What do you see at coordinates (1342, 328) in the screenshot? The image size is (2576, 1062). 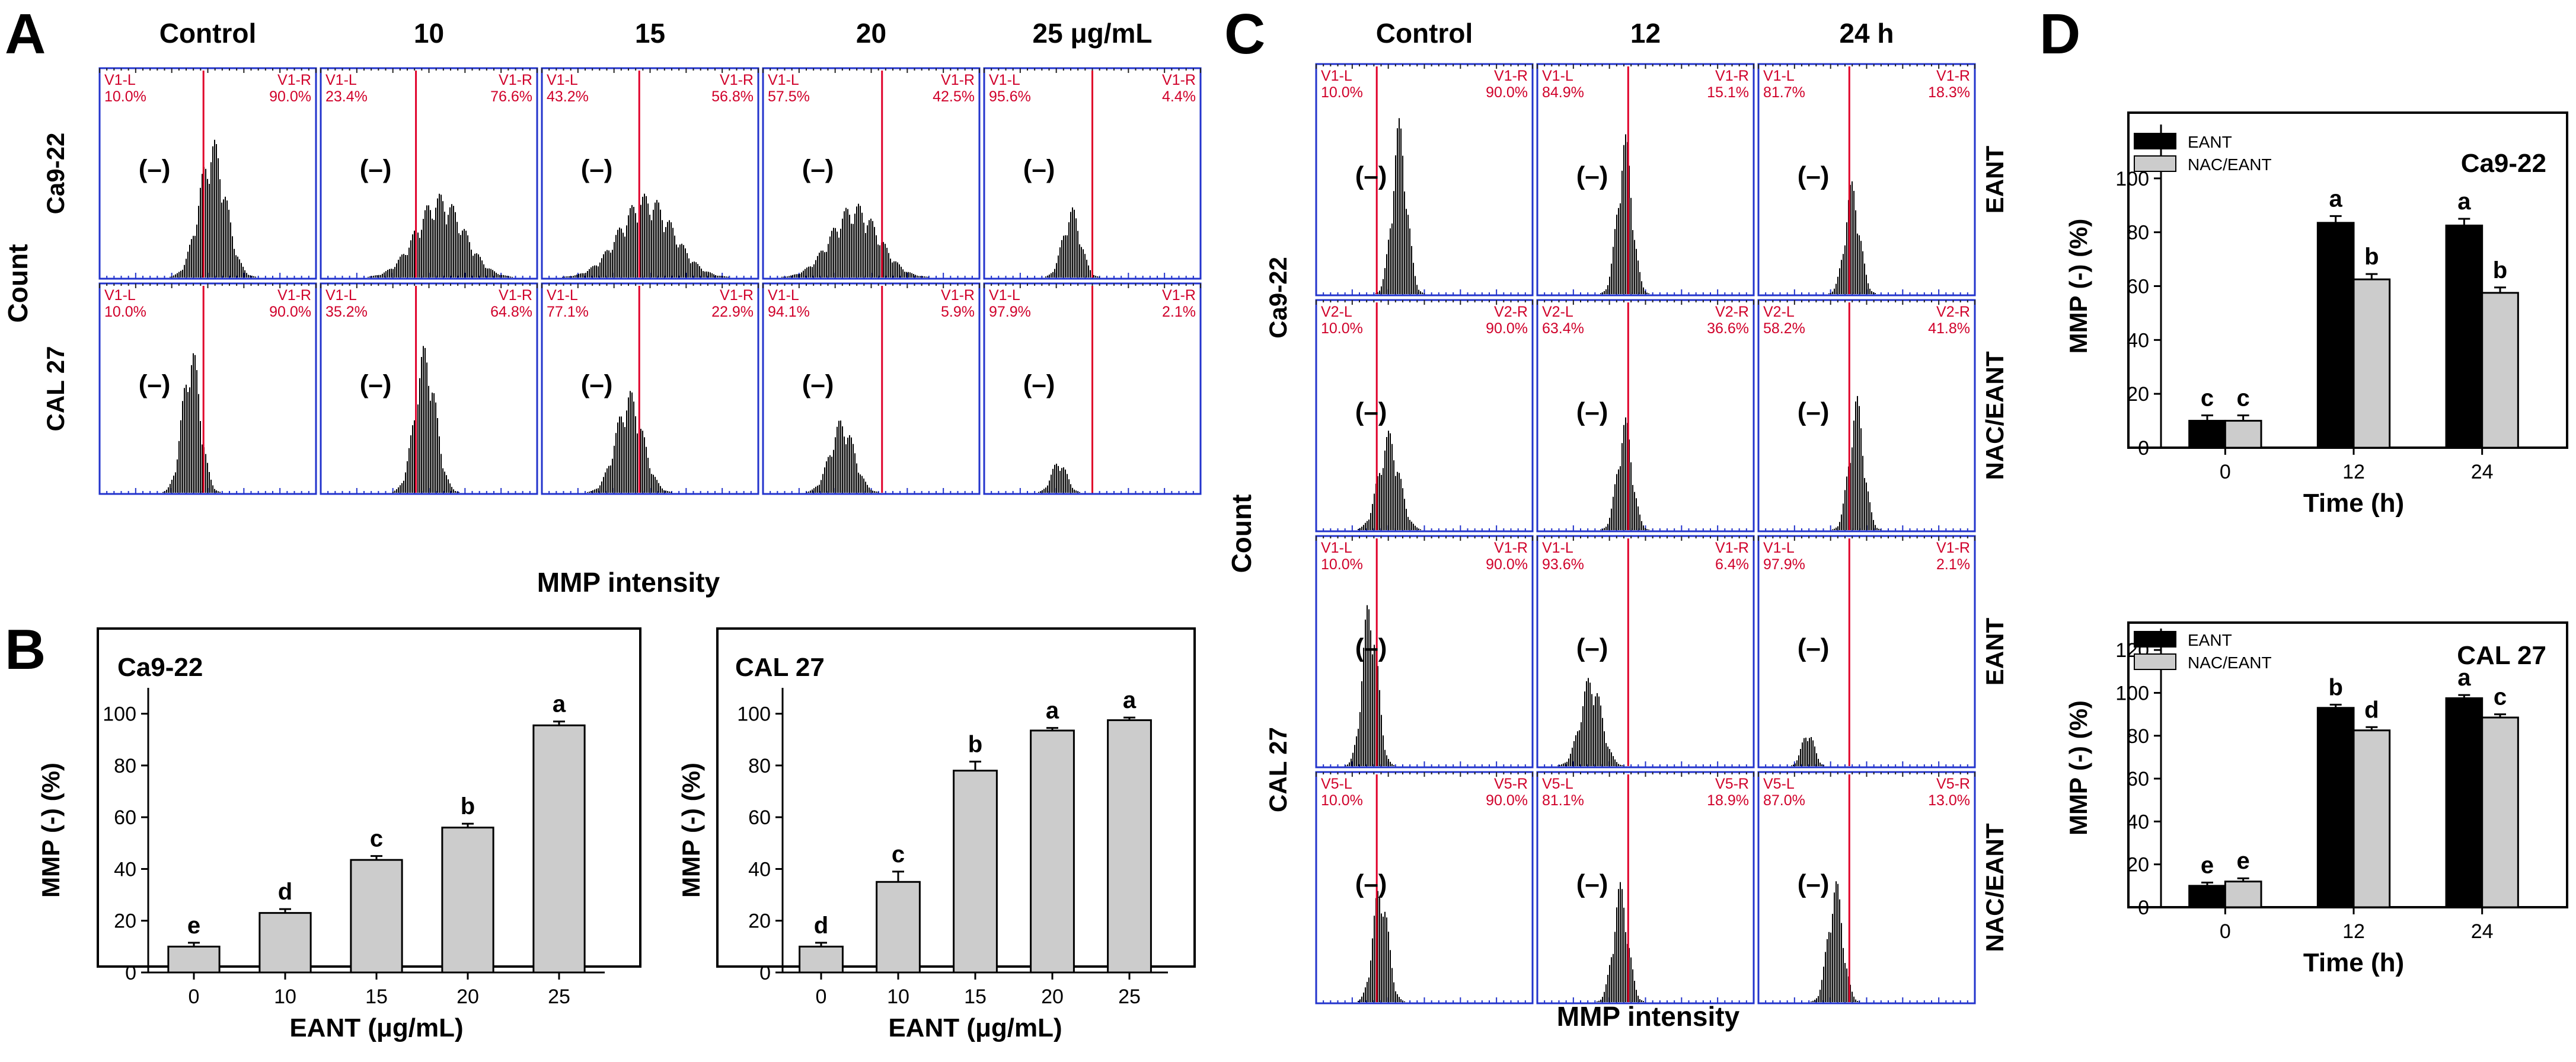 I see `gate-left-percent: 10.0%` at bounding box center [1342, 328].